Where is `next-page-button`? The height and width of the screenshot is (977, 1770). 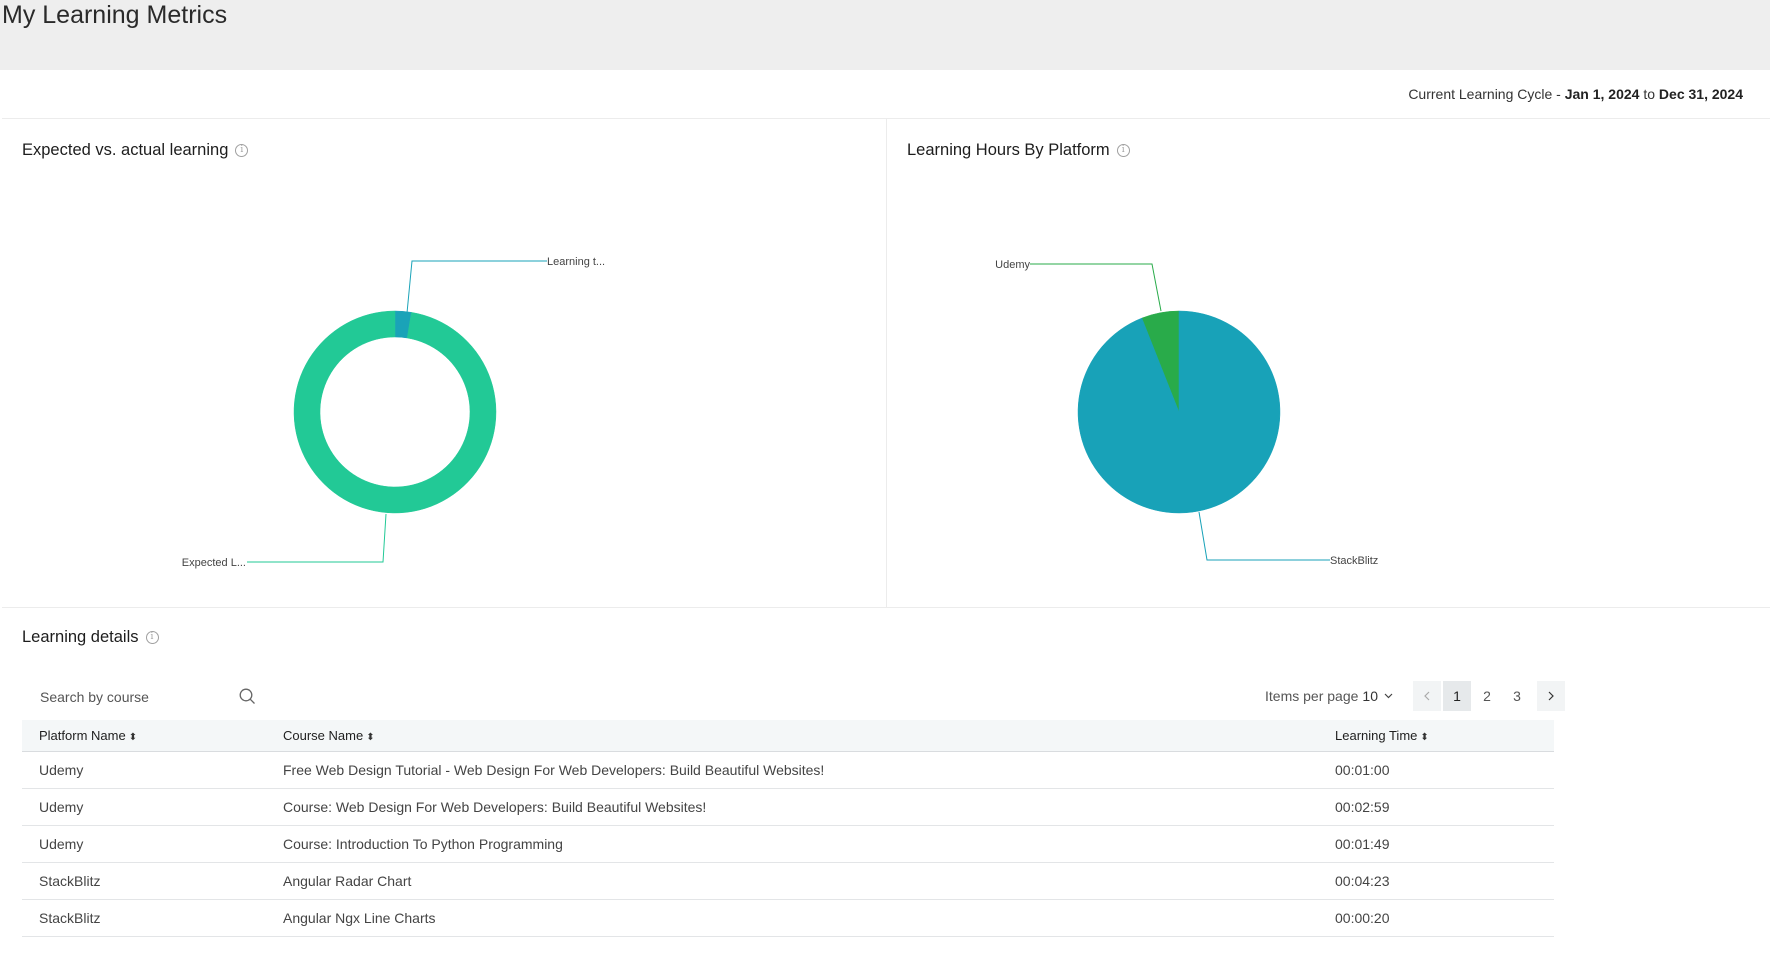 next-page-button is located at coordinates (1551, 696).